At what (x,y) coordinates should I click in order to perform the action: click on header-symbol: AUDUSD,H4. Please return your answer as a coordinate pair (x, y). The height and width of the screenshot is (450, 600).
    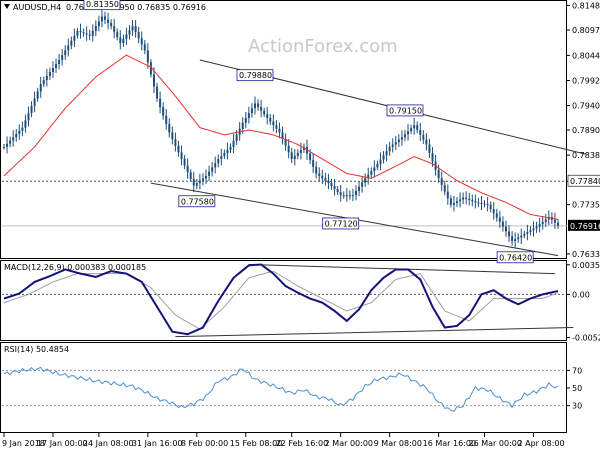
    Looking at the image, I should click on (37, 7).